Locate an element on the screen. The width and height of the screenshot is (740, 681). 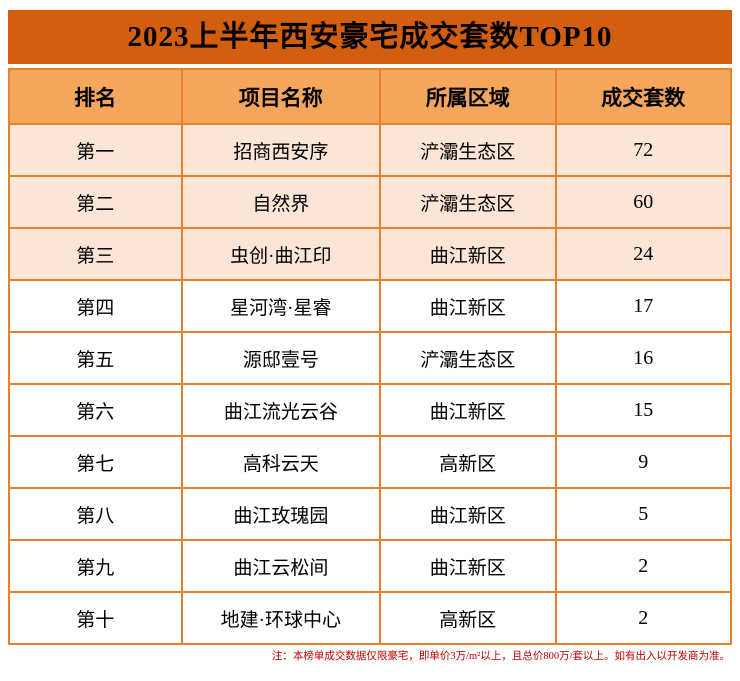
count-cell: 5 is located at coordinates (643, 514).